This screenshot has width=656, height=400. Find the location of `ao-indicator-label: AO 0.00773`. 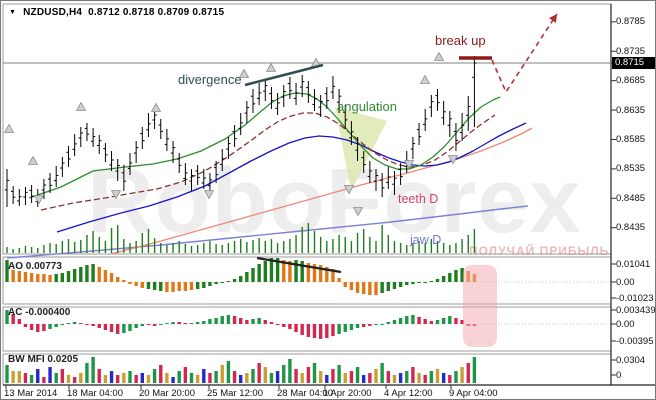

ao-indicator-label: AO 0.00773 is located at coordinates (35, 266).